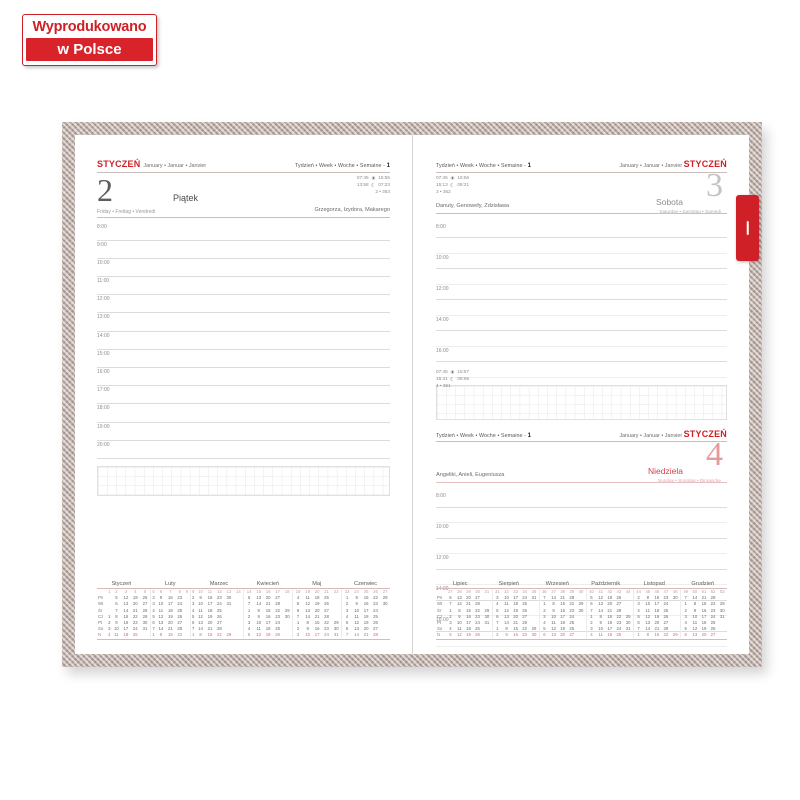 This screenshot has width=800, height=800. Describe the element at coordinates (243, 250) in the screenshot. I see `hour-row: 9:00` at that location.